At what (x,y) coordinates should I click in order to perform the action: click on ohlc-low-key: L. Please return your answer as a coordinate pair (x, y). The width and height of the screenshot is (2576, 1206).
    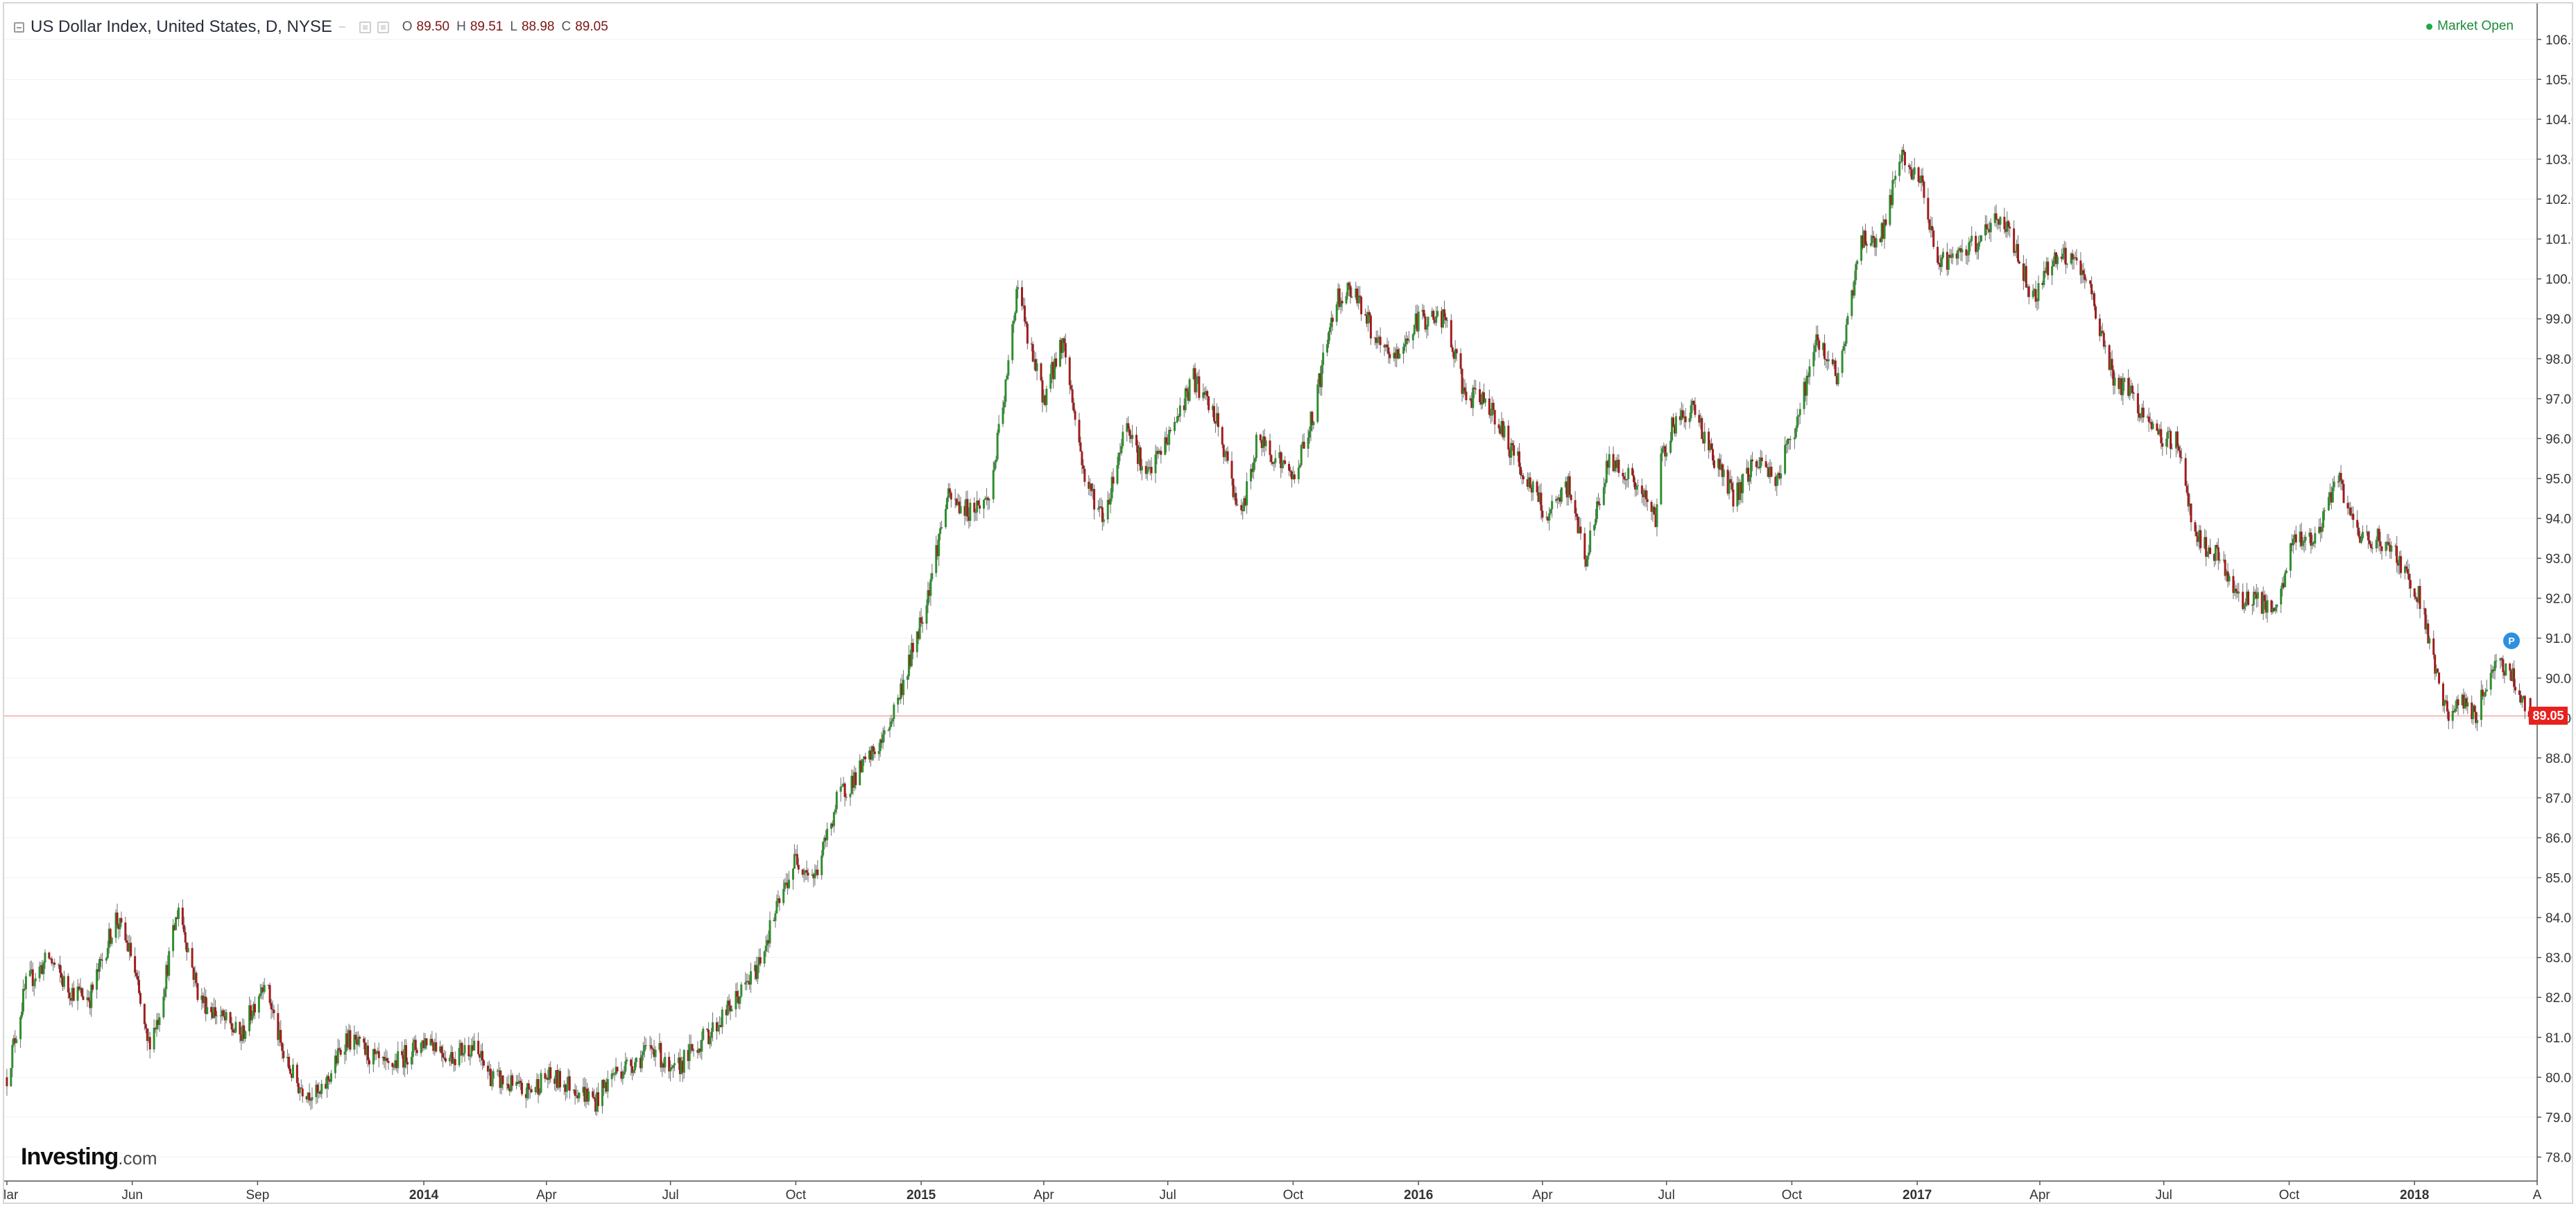
    Looking at the image, I should click on (513, 26).